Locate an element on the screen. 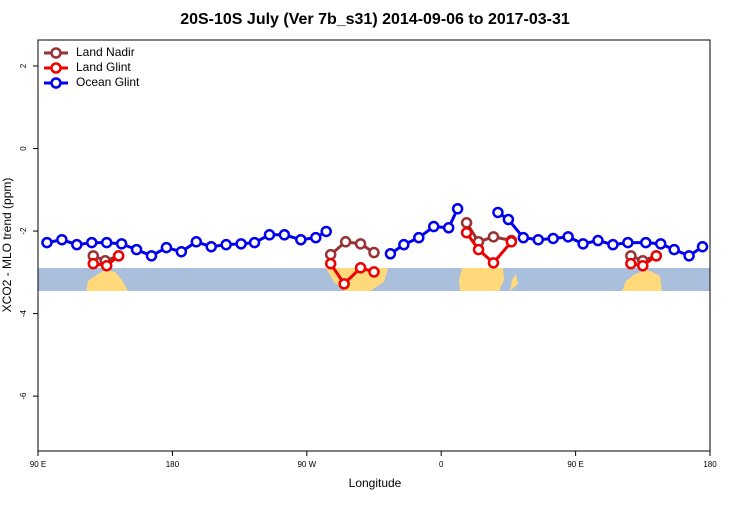  land-africa is located at coordinates (481, 279).